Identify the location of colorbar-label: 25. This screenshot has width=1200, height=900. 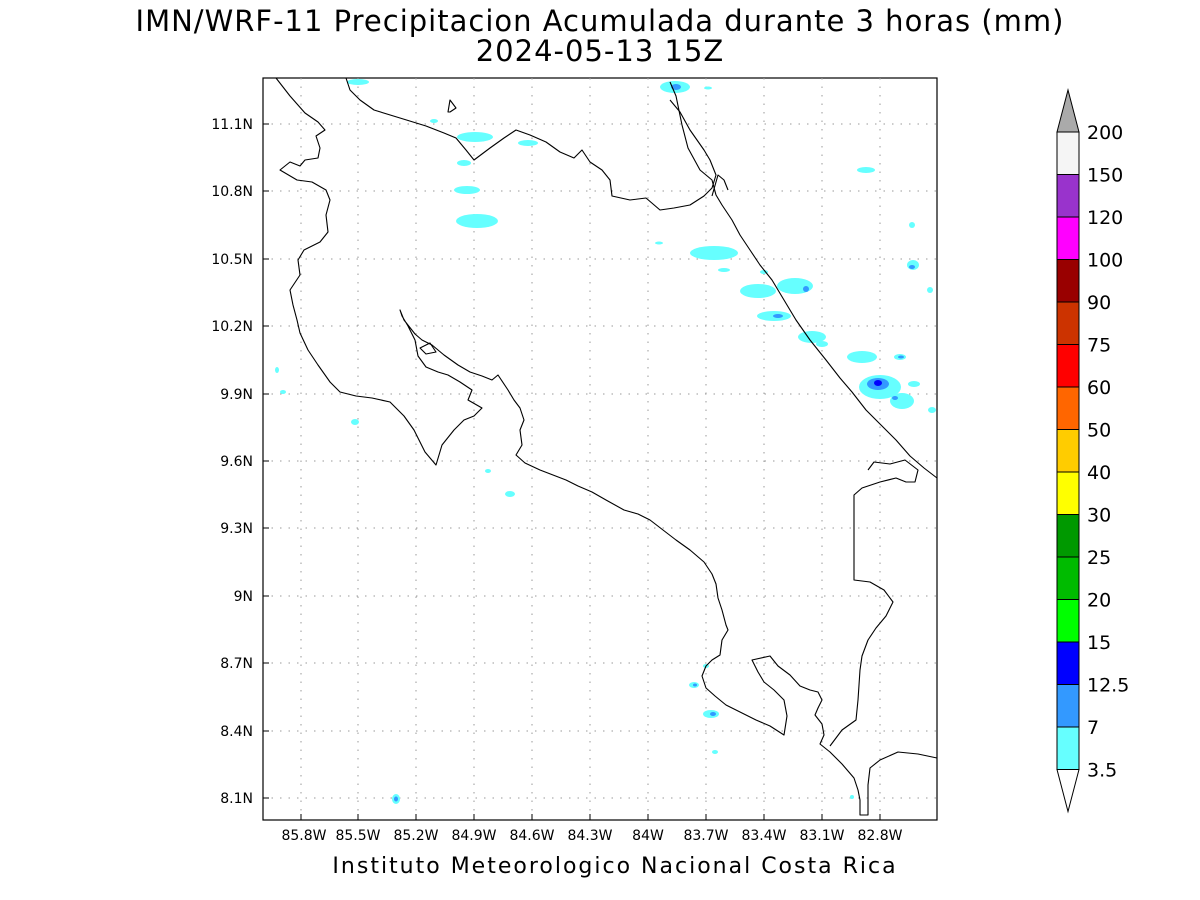
(1099, 558).